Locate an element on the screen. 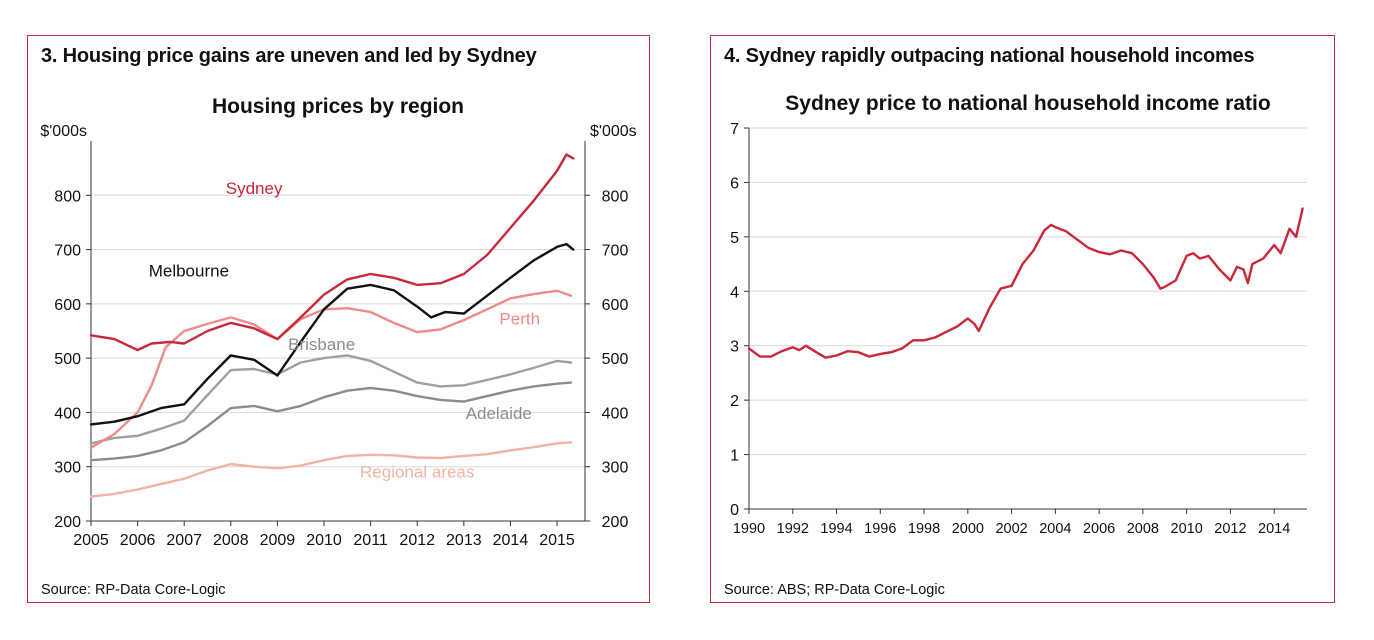 Image resolution: width=1374 pixels, height=640 pixels. y-right-tick-label: 300 is located at coordinates (615, 468).